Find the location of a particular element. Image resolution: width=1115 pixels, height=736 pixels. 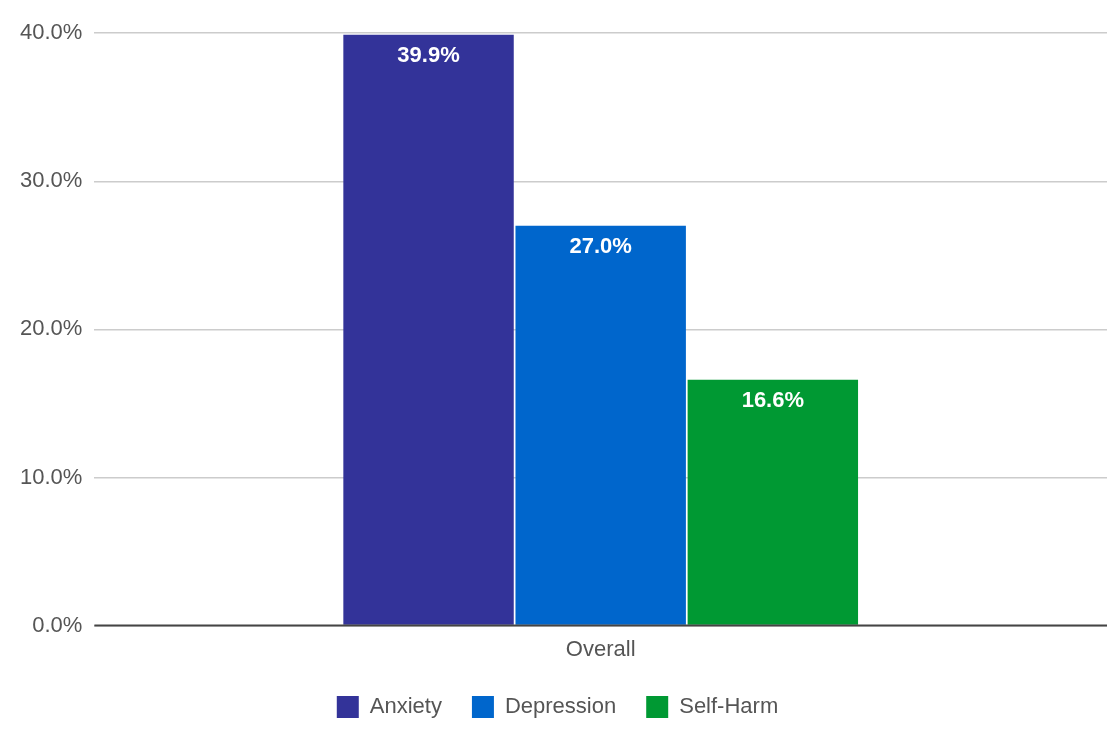

legend-label: Depression is located at coordinates (560, 706).